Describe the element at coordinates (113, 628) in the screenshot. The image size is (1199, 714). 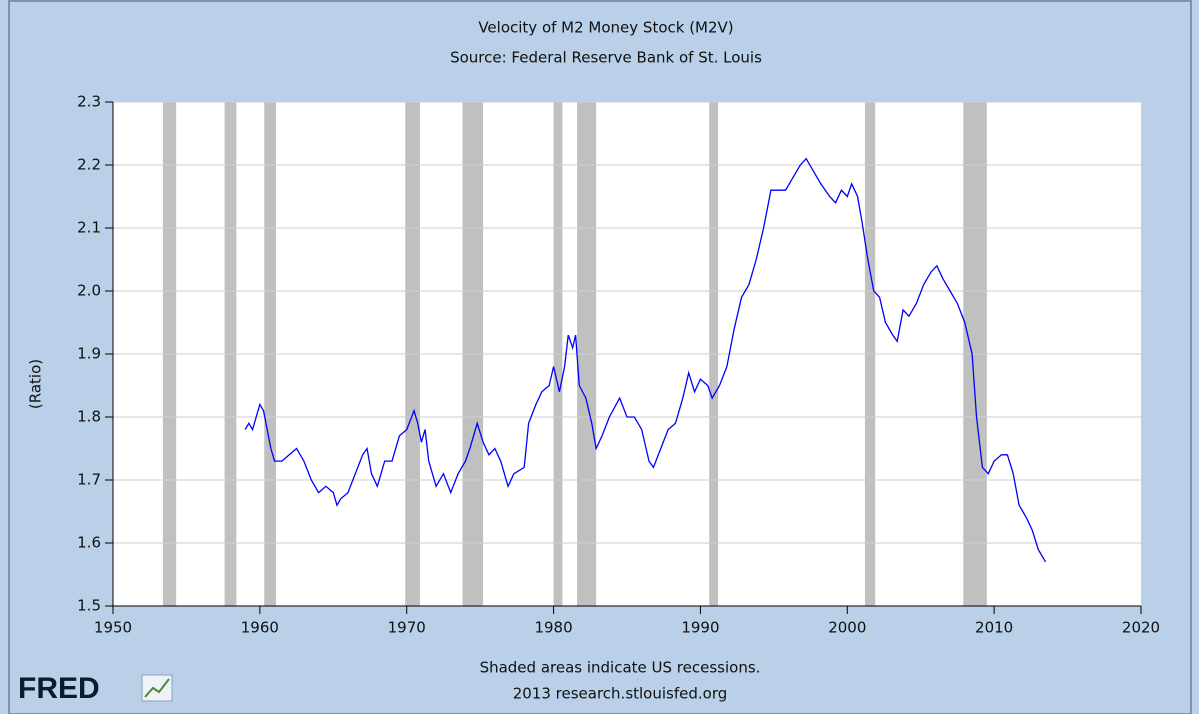
I see `x-tick-label: 1950` at that location.